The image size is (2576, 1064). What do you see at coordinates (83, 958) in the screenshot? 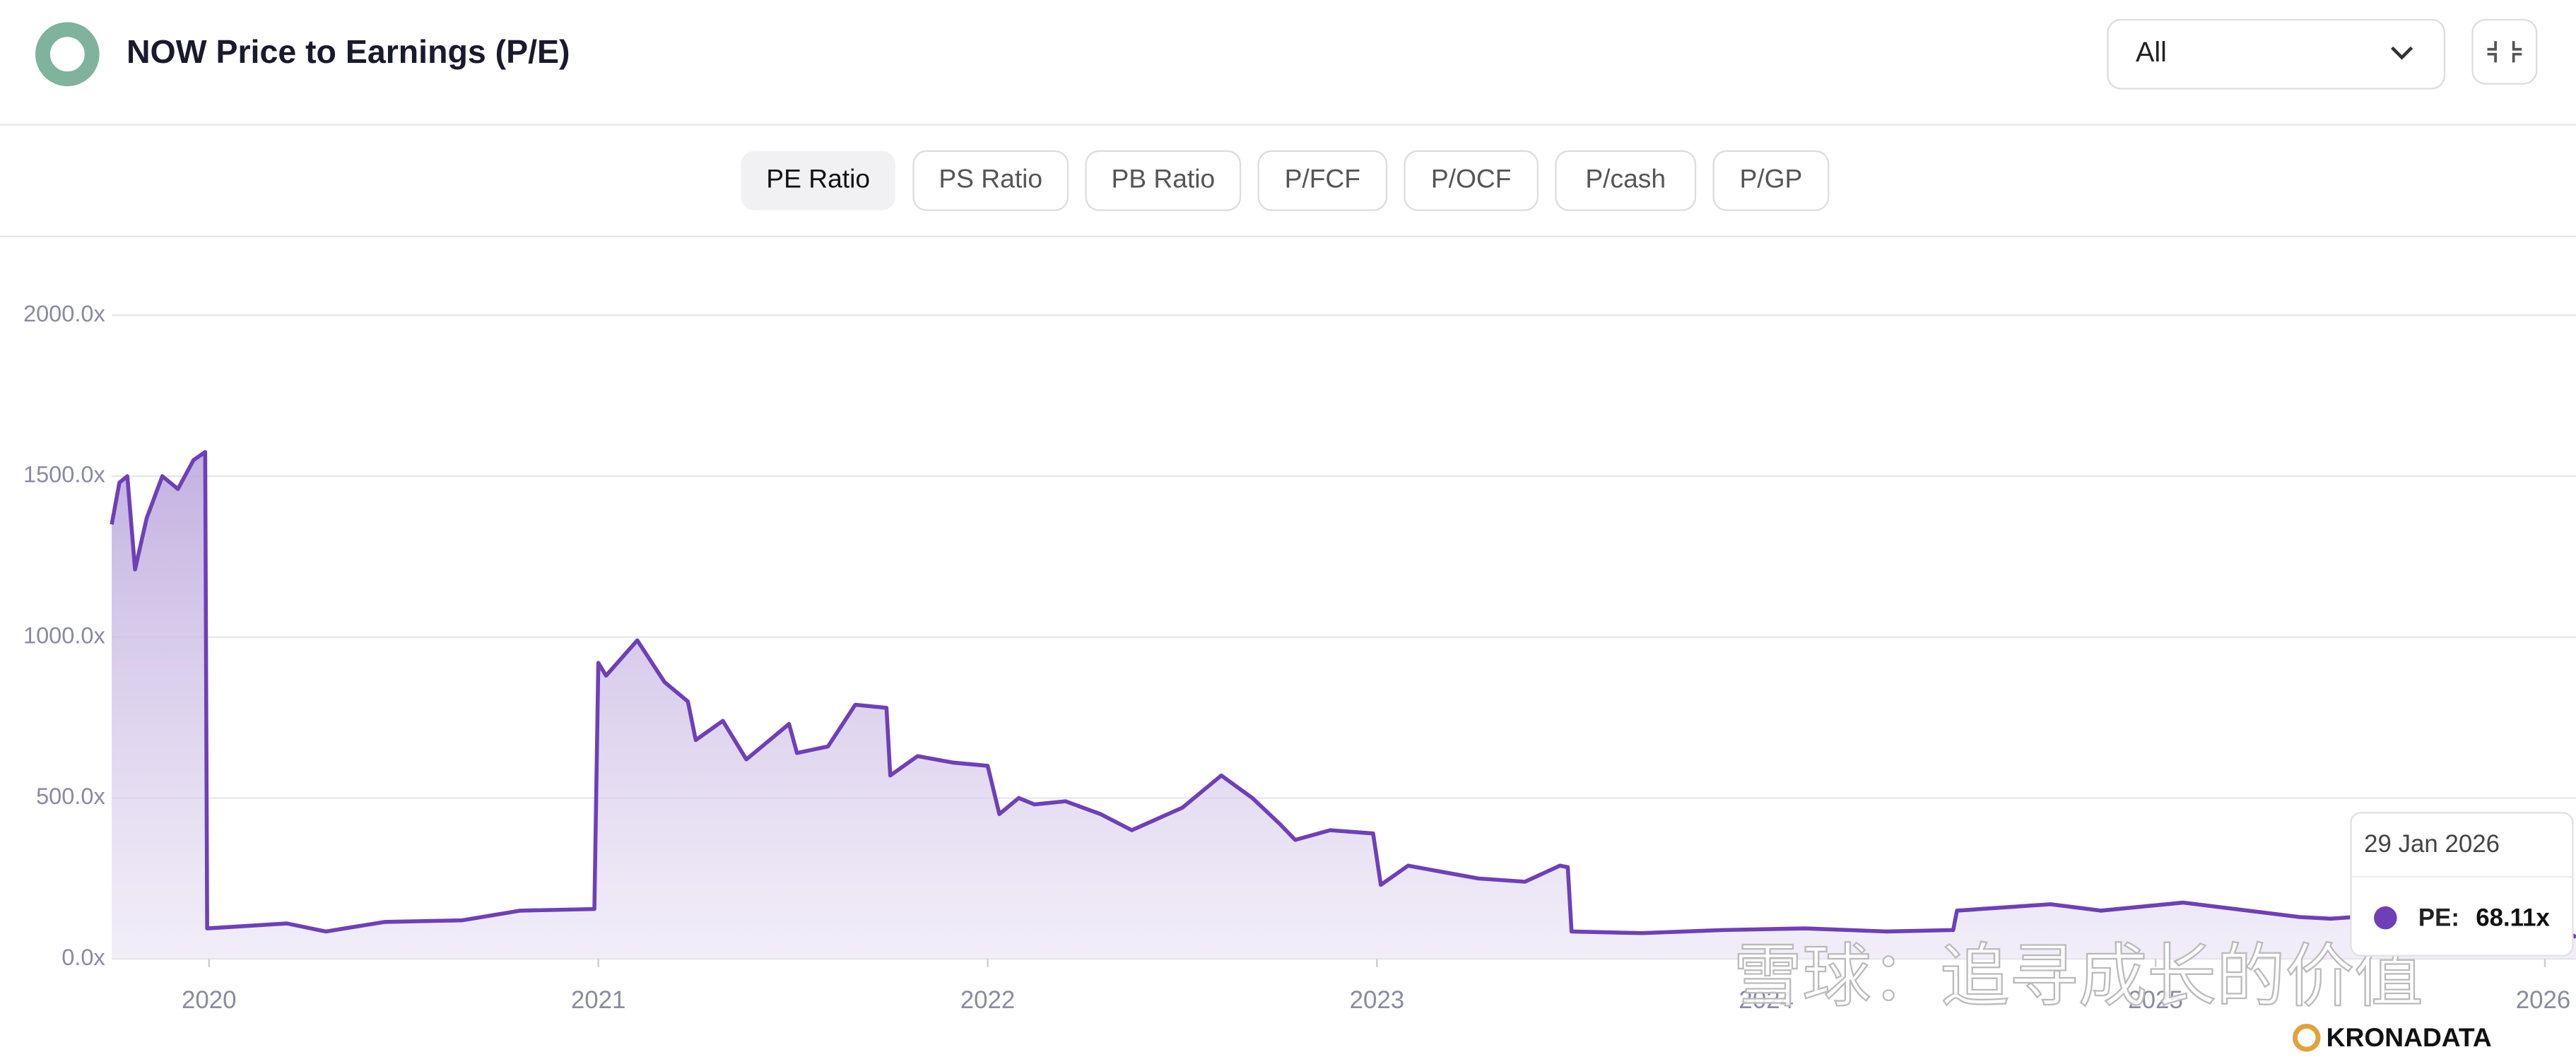
I see `y-tick-label: 0.0x` at bounding box center [83, 958].